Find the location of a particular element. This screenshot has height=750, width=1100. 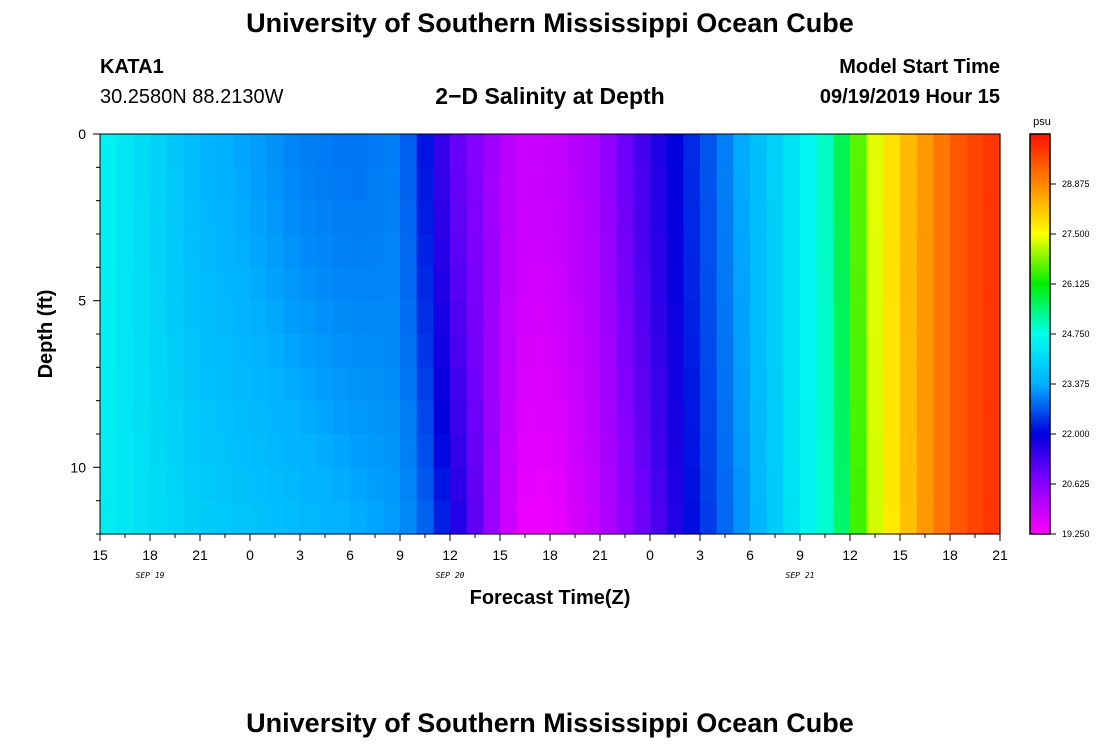

x-tick-label: 9 is located at coordinates (800, 555).